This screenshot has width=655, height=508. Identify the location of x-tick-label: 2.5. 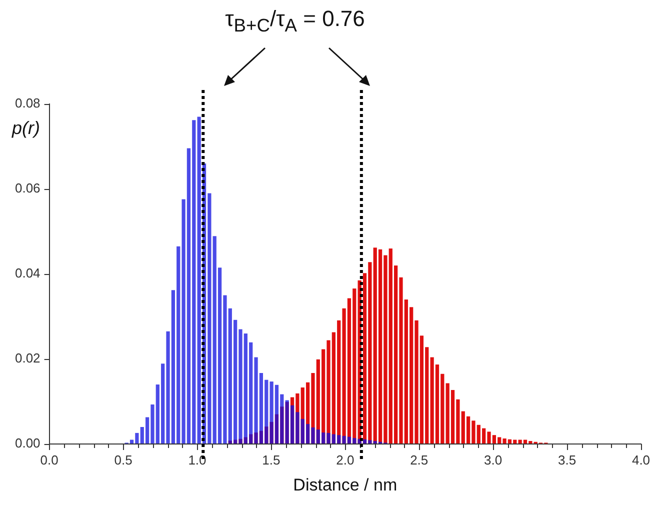
(419, 460).